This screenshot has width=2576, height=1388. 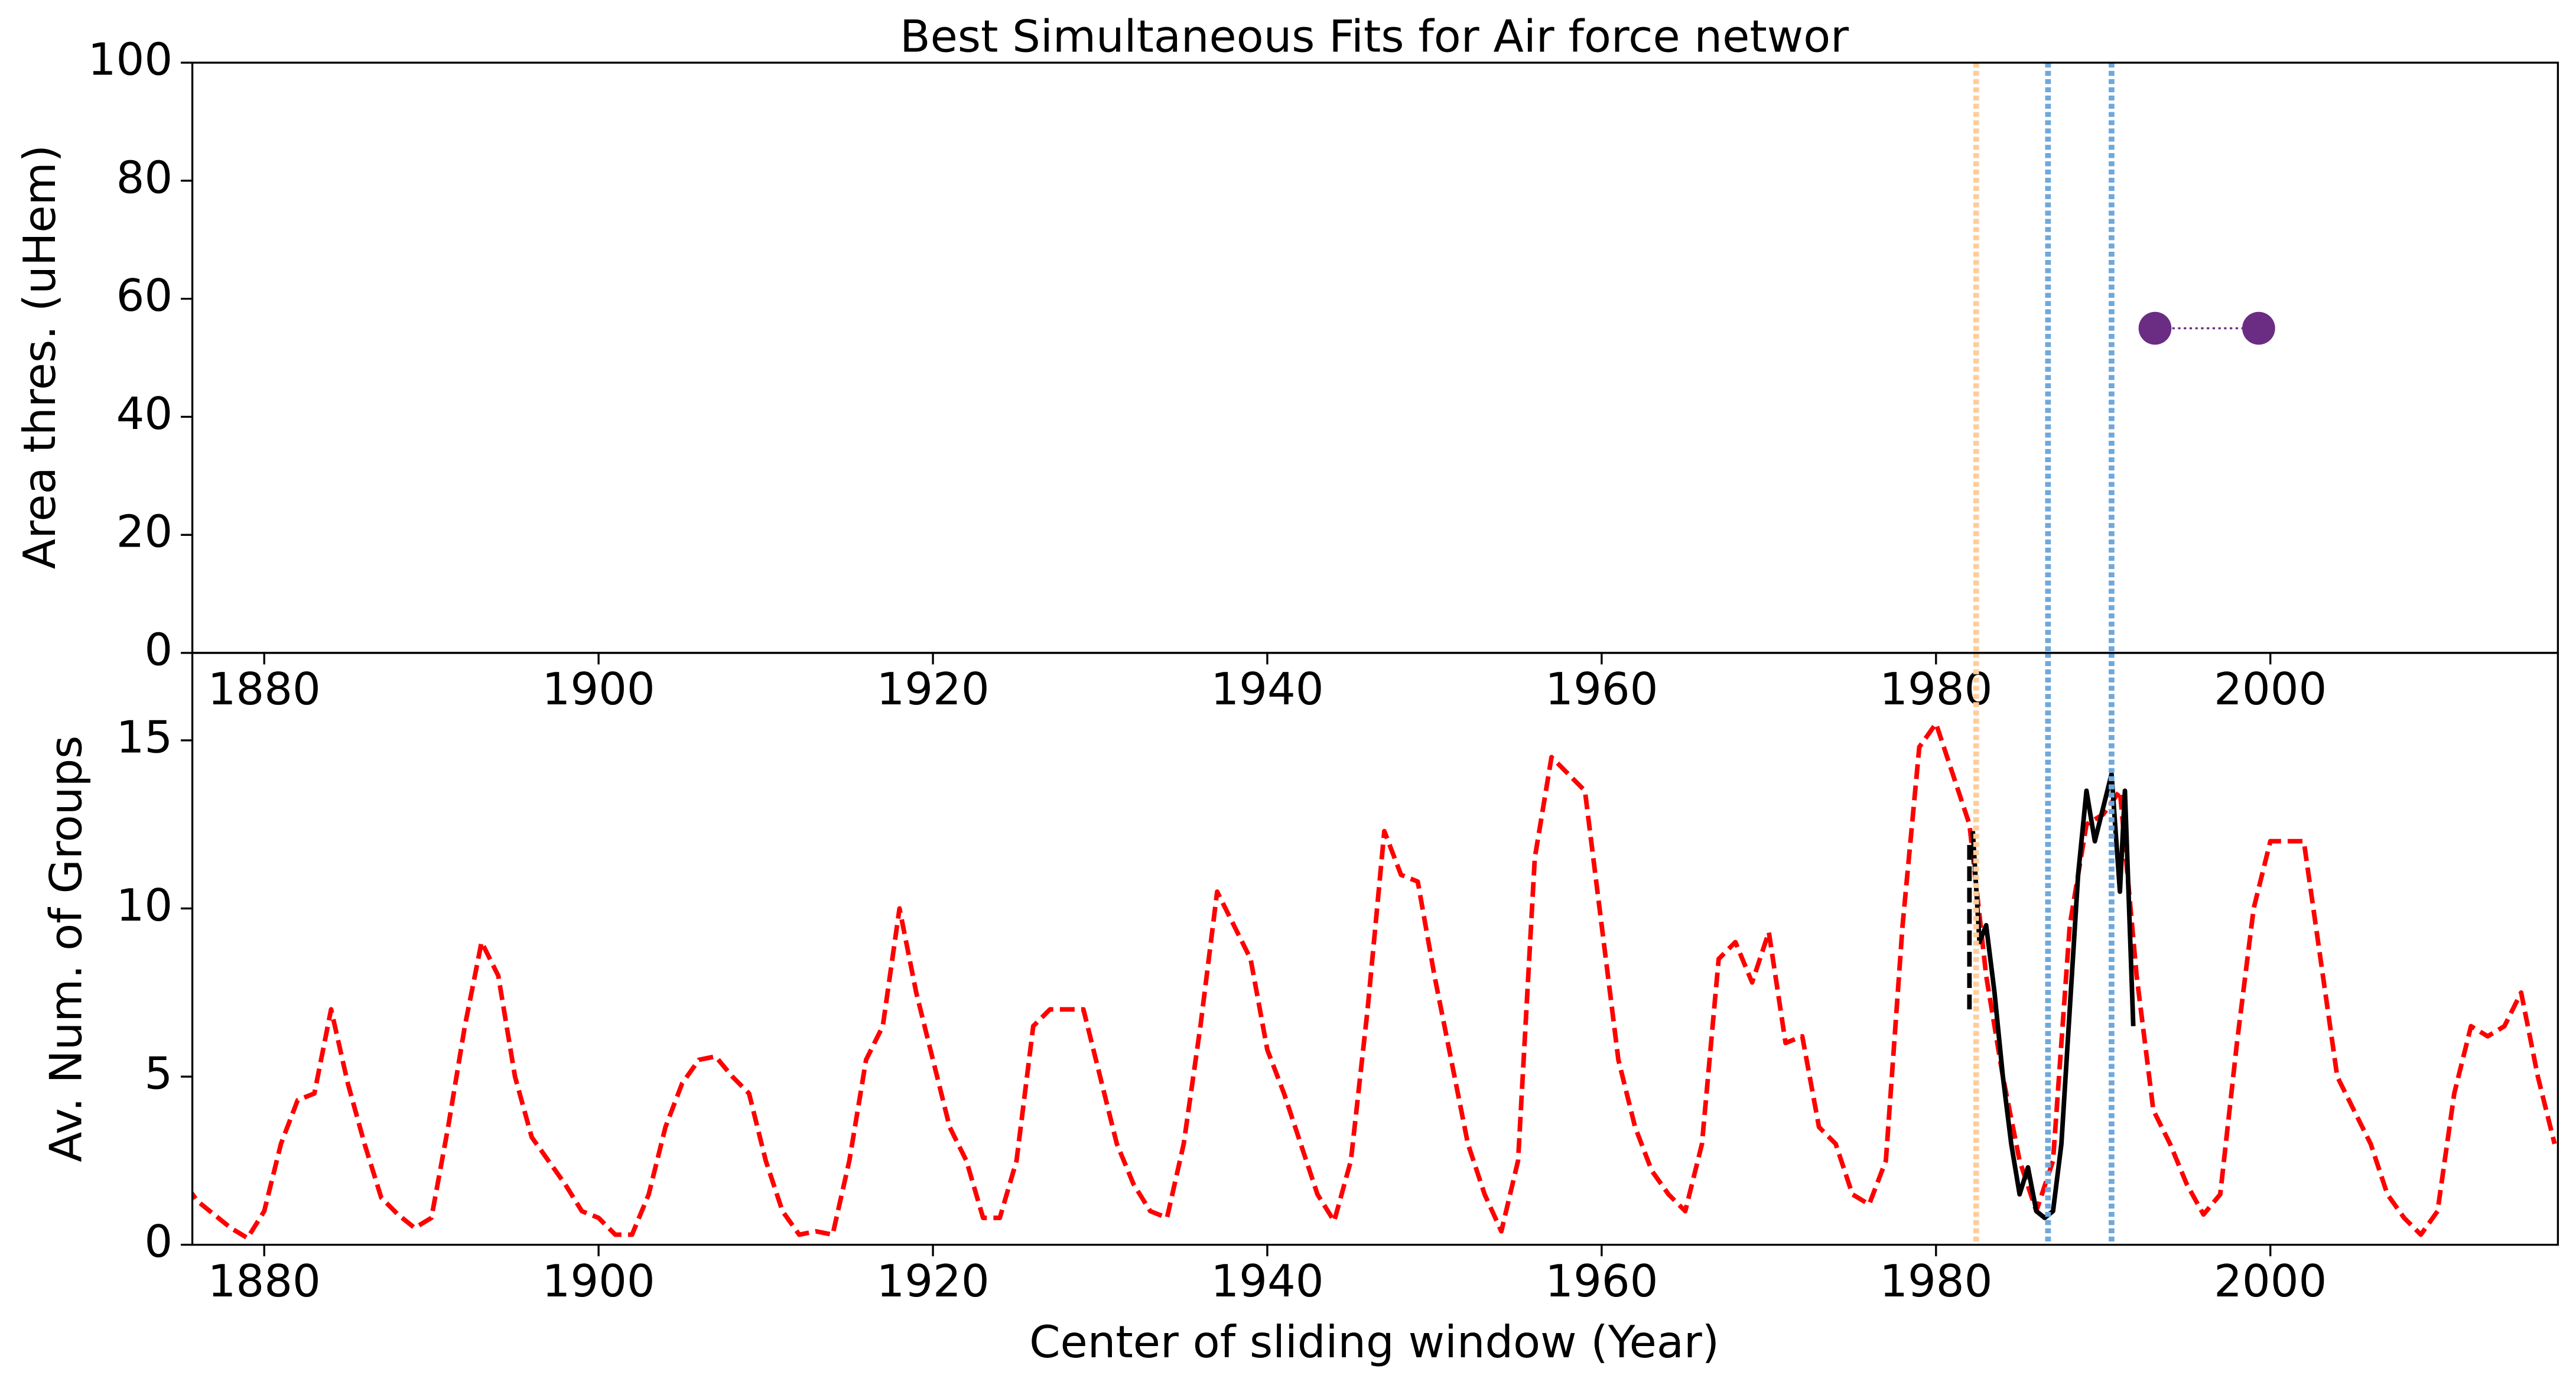 I want to click on y-tick-label: 10, so click(x=144, y=905).